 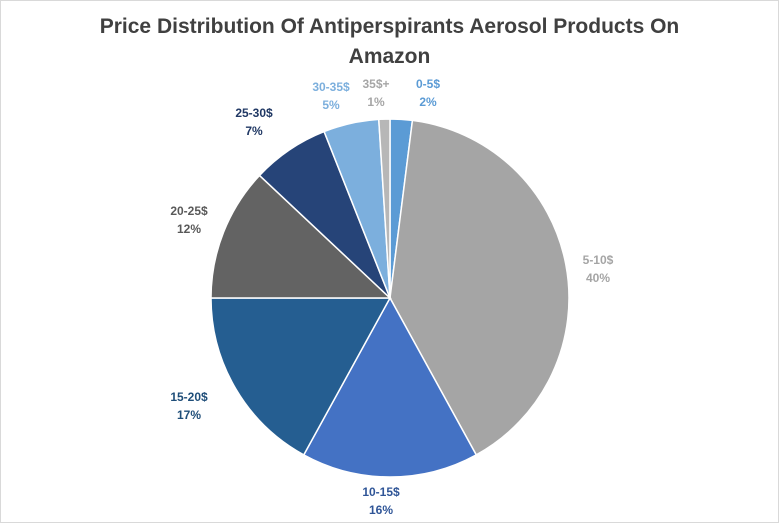 I want to click on slice-percent-label: 40%, so click(x=598, y=278).